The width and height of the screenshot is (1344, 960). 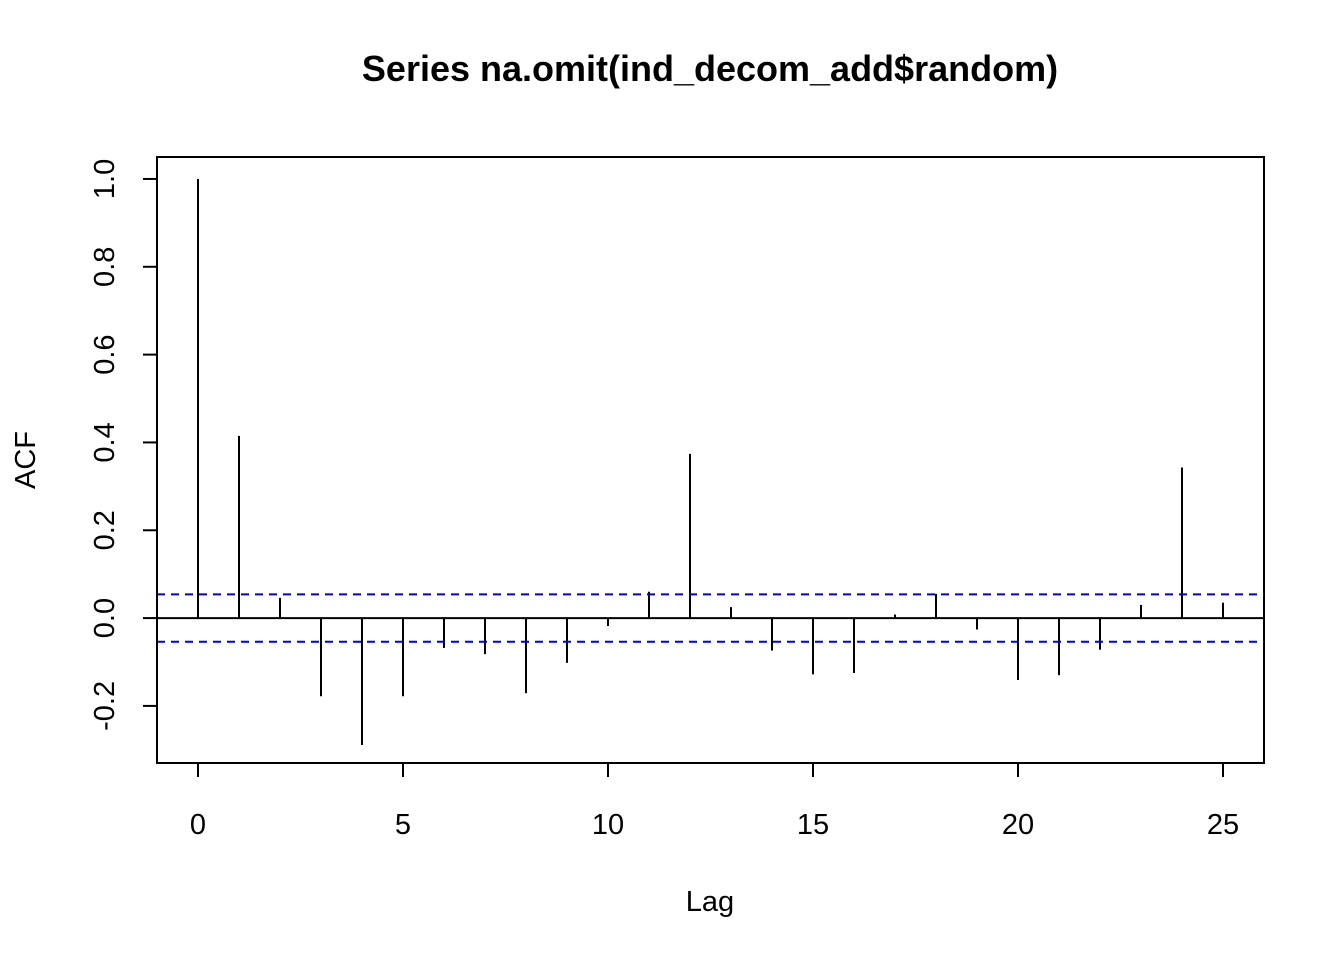 What do you see at coordinates (105, 530) in the screenshot?
I see `y-tick-label-2: 0.2` at bounding box center [105, 530].